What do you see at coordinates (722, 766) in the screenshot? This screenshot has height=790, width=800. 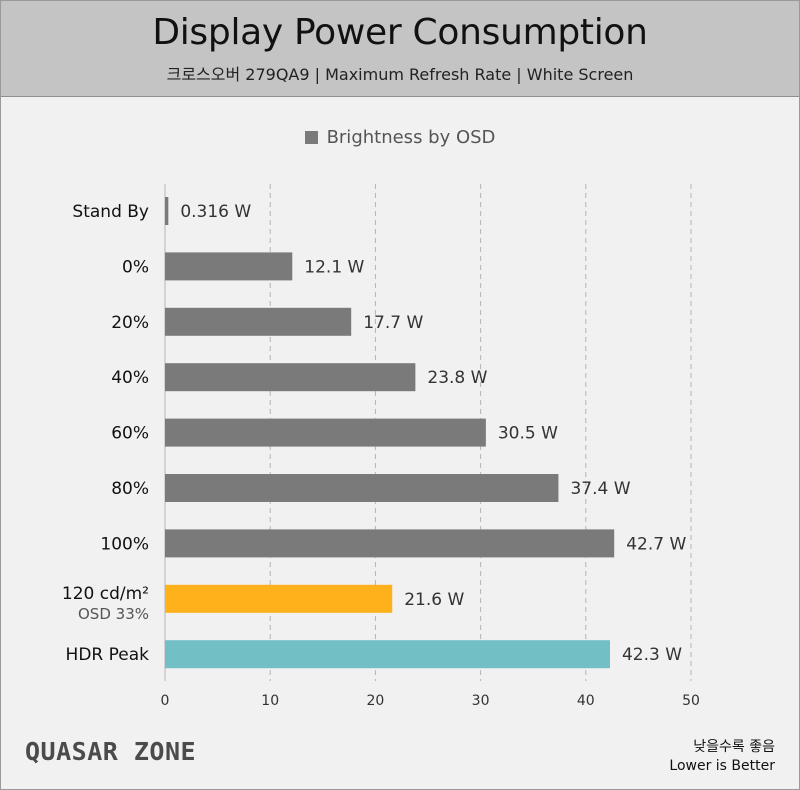 I see `note-english: Lower is Better` at bounding box center [722, 766].